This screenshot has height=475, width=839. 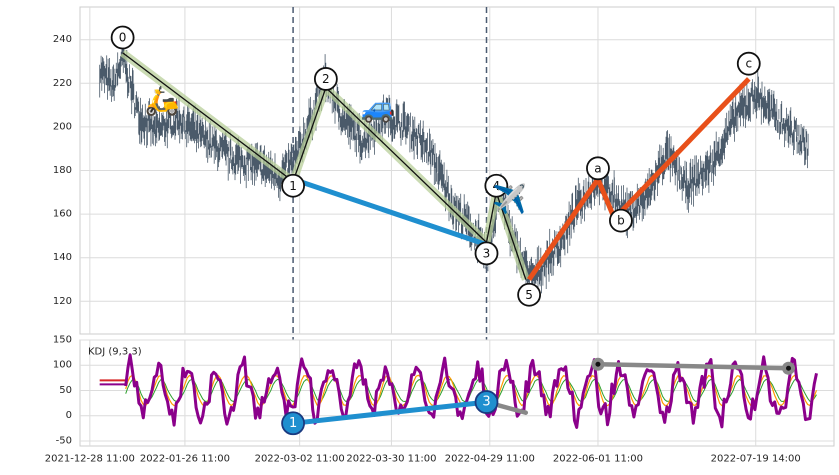 I want to click on kdj-wave-label-text: 1, so click(x=293, y=423).